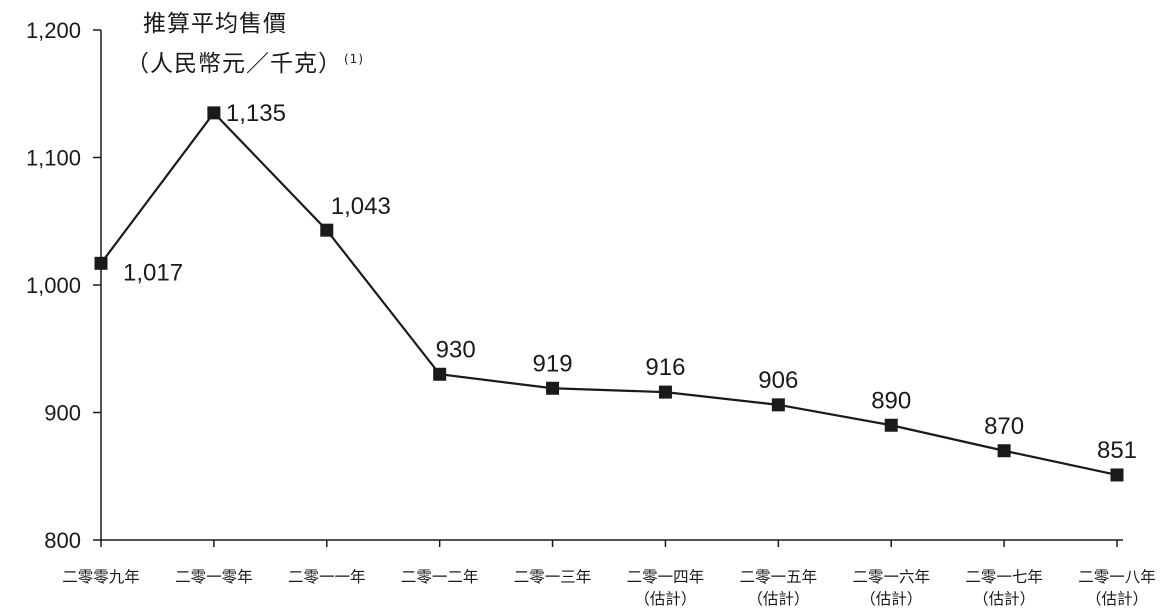 The image size is (1169, 608). Describe the element at coordinates (1117, 577) in the screenshot. I see `x-tick-label: 二零一八年` at that location.